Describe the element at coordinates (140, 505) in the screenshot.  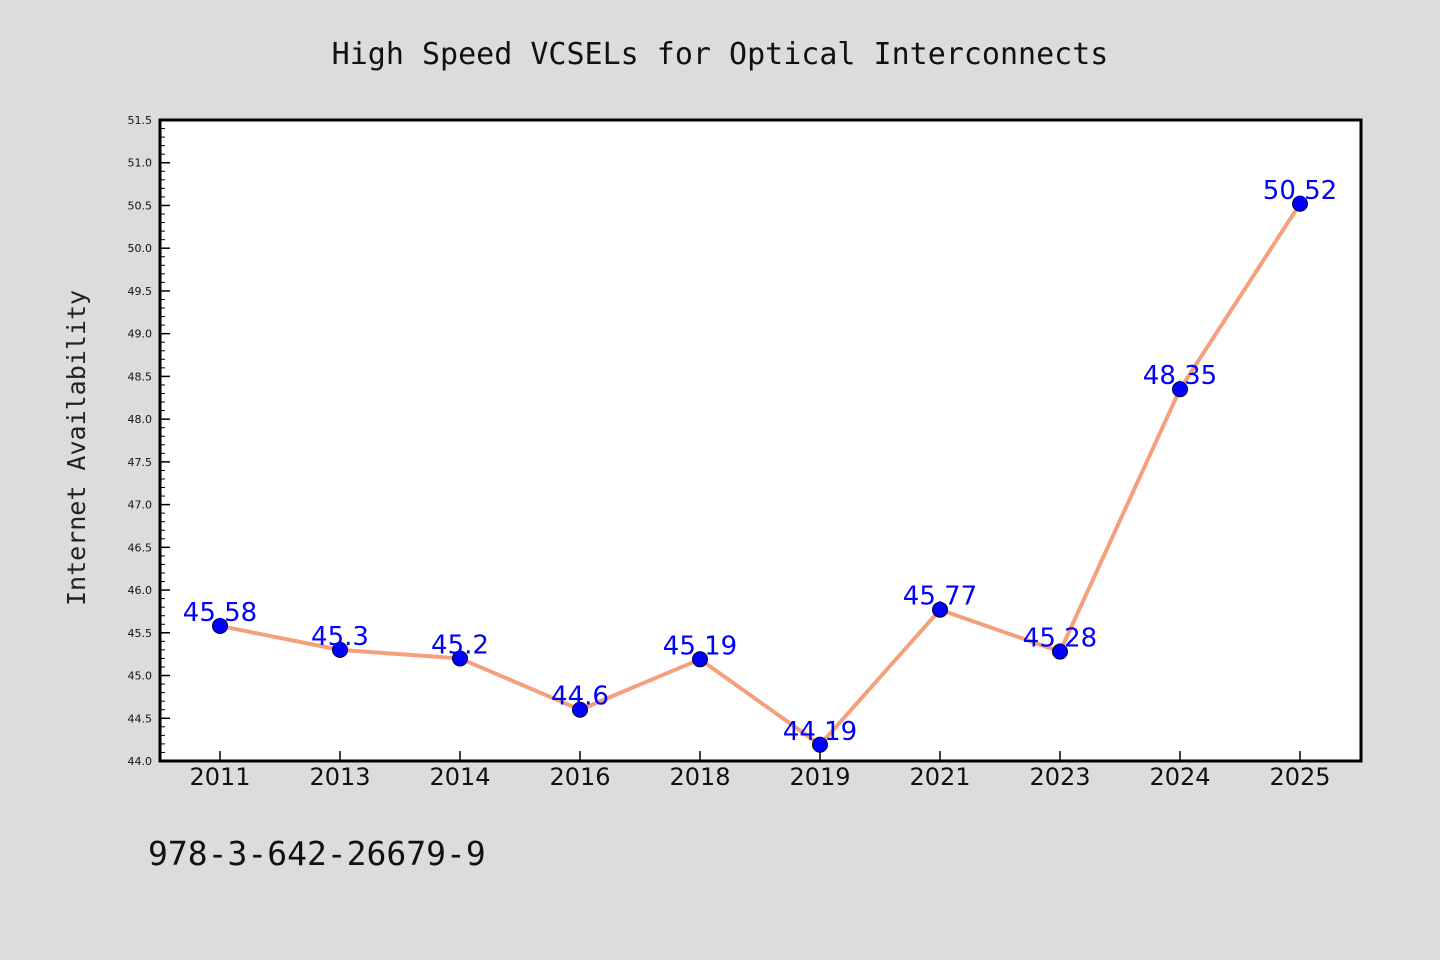
I see `y-tick-label: 47.0` at that location.